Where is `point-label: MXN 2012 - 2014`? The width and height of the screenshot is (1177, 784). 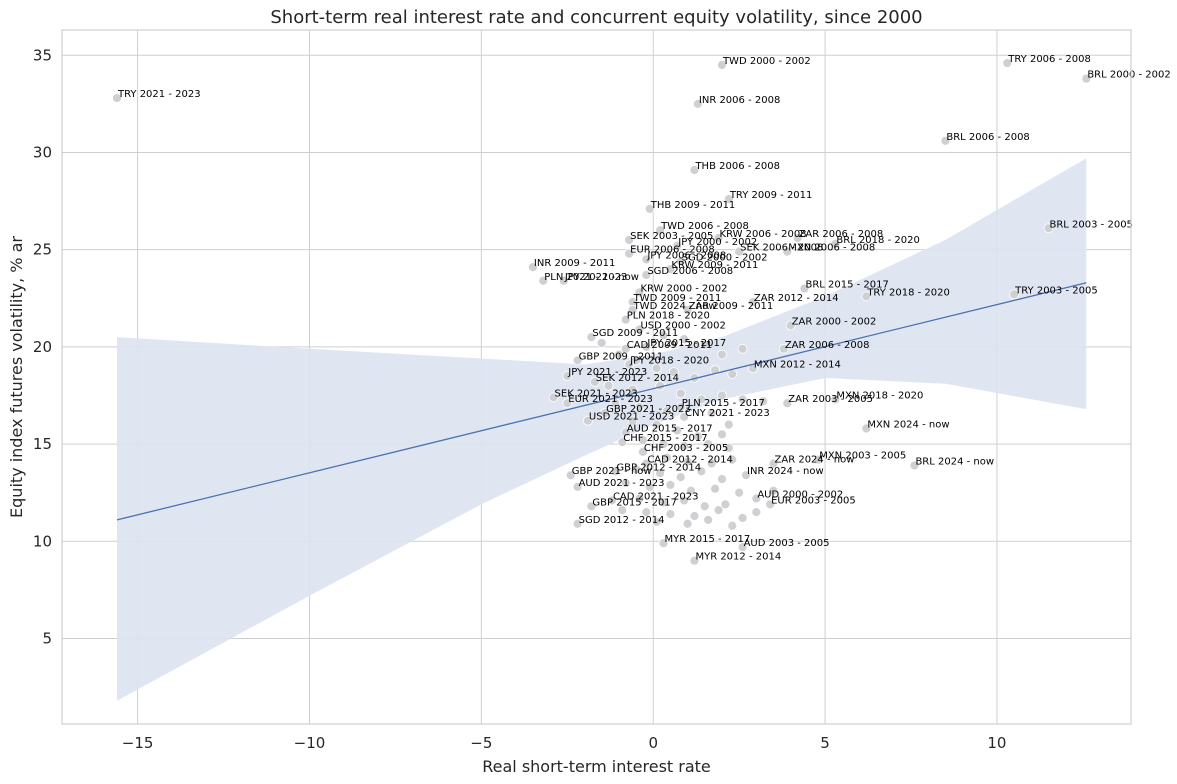 point-label: MXN 2012 - 2014 is located at coordinates (797, 364).